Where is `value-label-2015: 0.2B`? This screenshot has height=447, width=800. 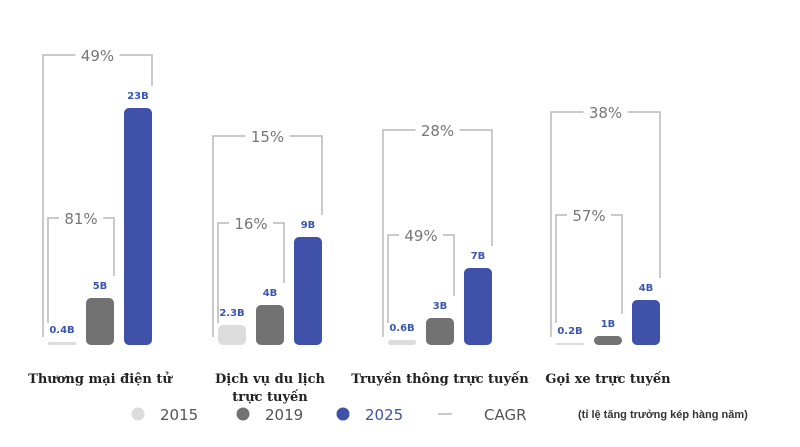
value-label-2015: 0.2B is located at coordinates (569, 331).